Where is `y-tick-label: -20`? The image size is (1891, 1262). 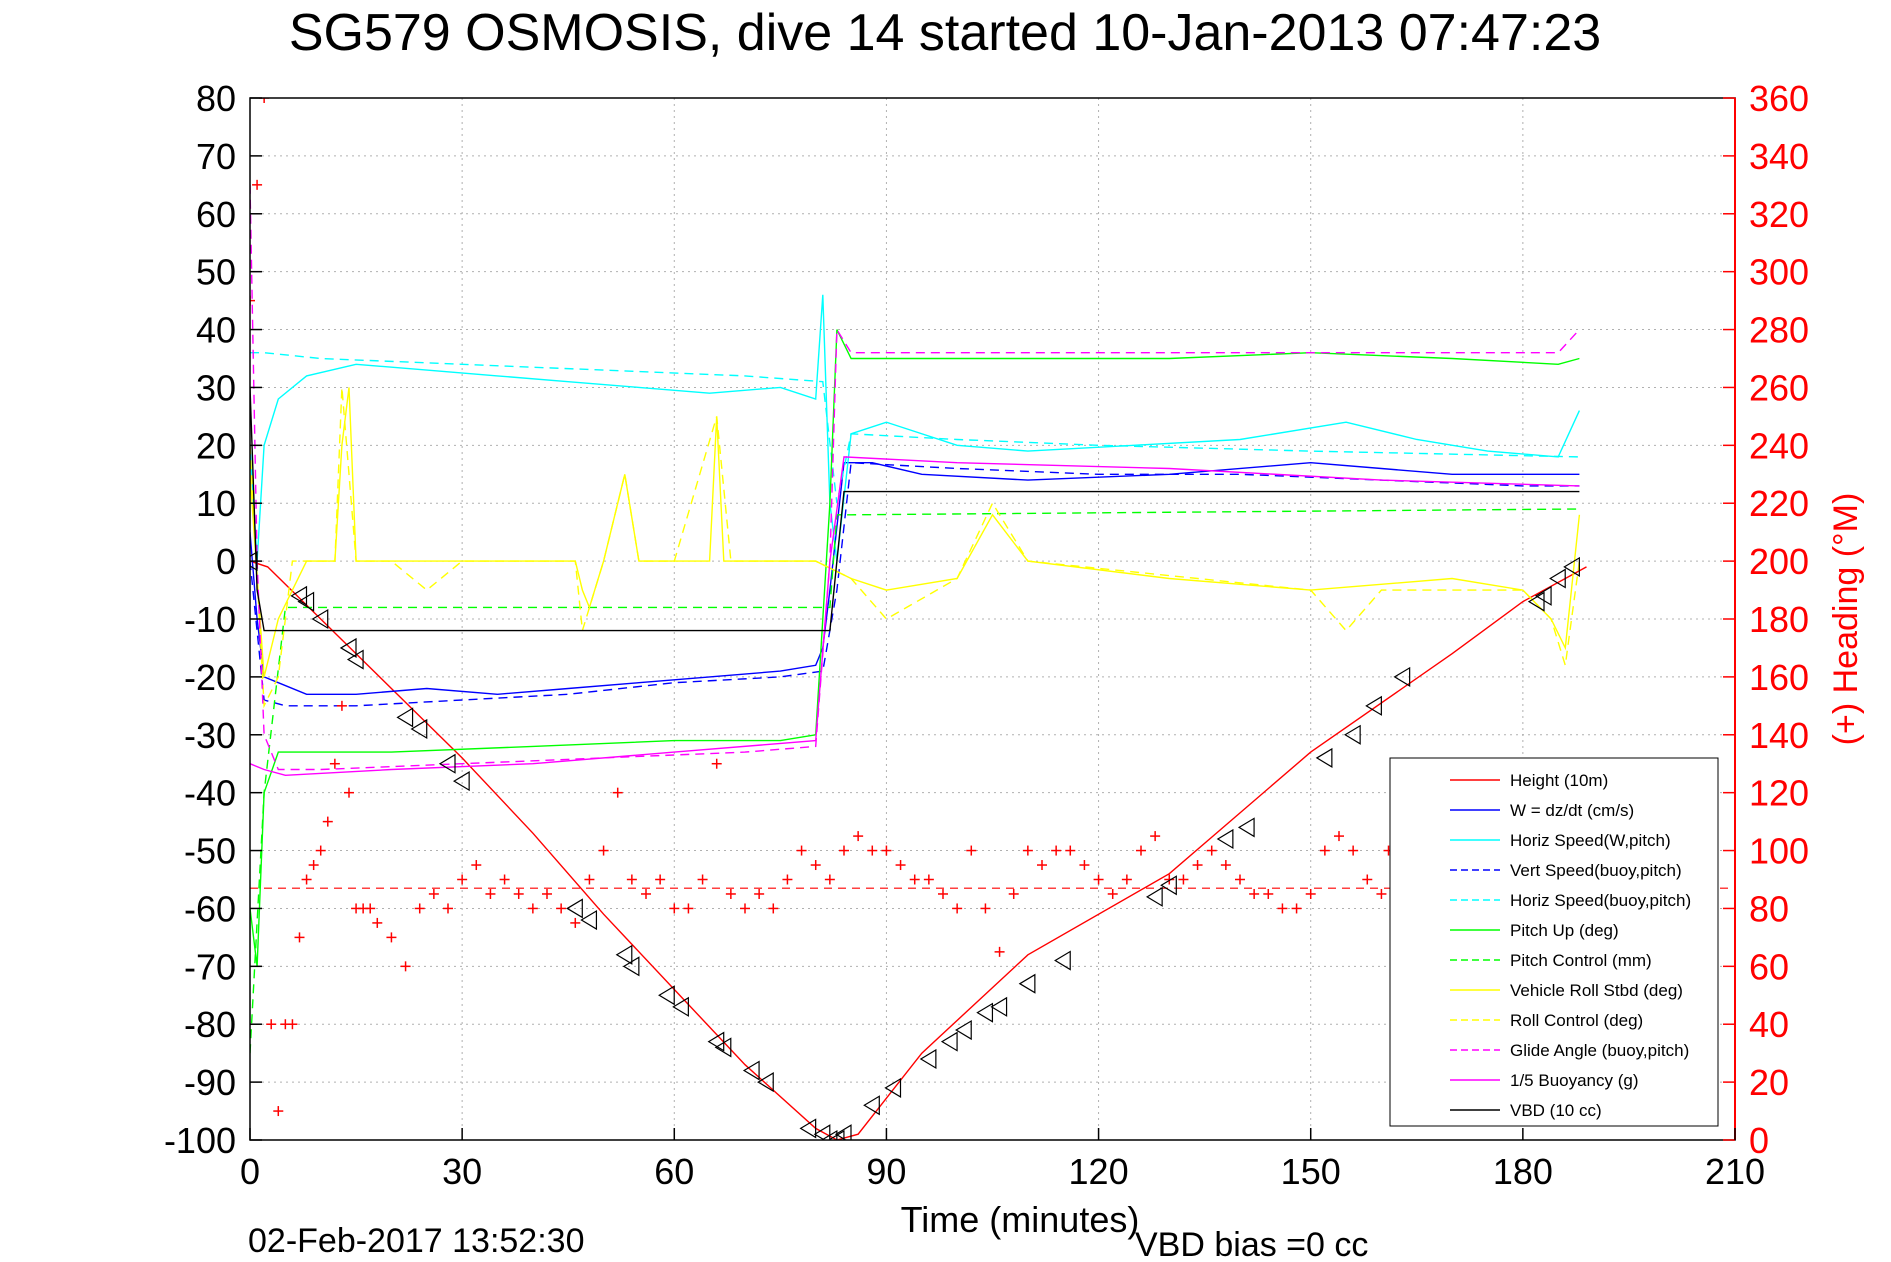 y-tick-label: -20 is located at coordinates (210, 677).